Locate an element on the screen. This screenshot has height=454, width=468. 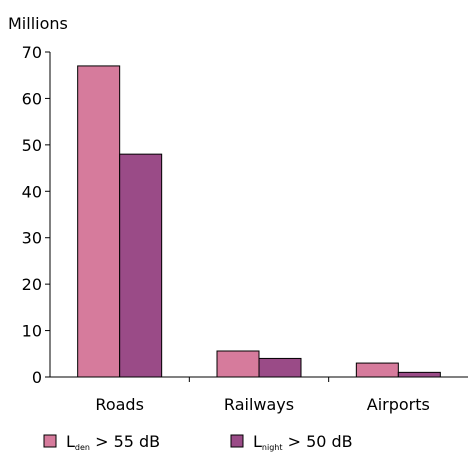
y-tick-label: 10 is located at coordinates (32, 331).